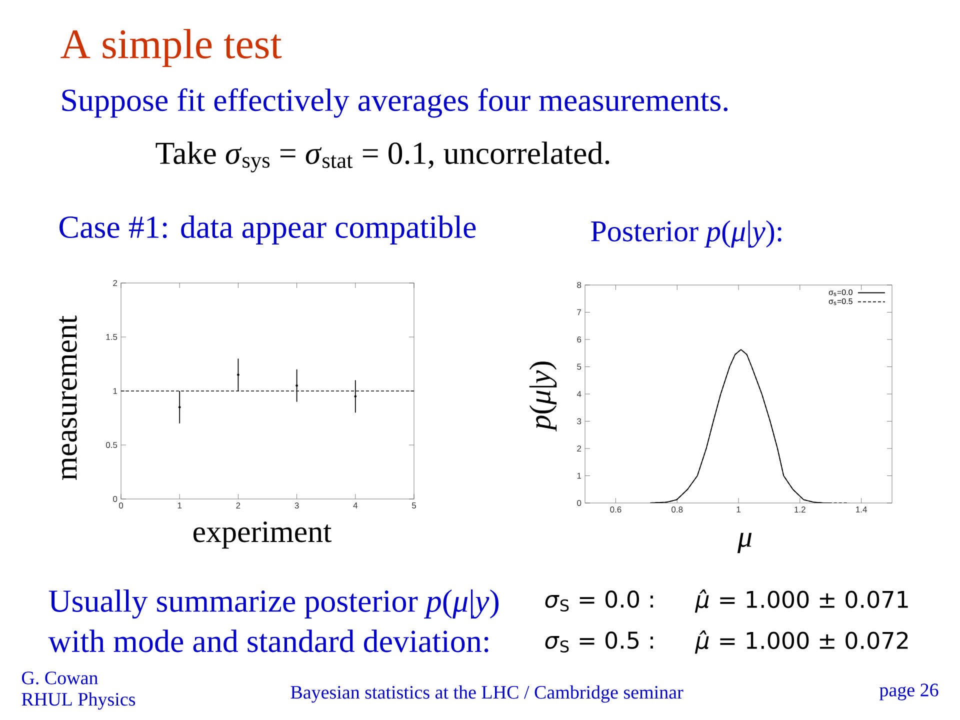 The width and height of the screenshot is (960, 720). What do you see at coordinates (801, 642) in the screenshot?
I see `text: μ̂ = 1.000 ± 0.072` at bounding box center [801, 642].